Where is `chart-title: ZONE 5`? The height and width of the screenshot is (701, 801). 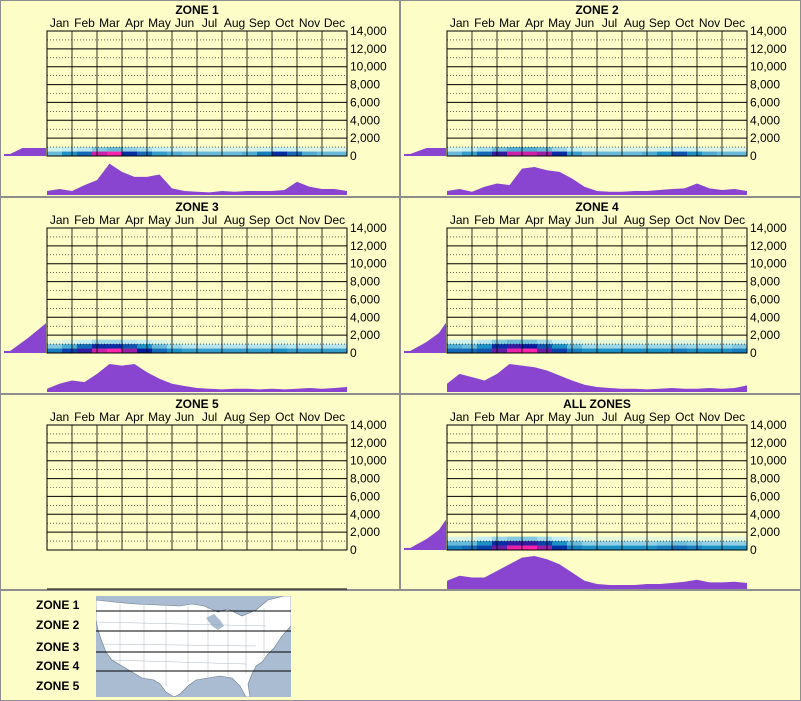 chart-title: ZONE 5 is located at coordinates (197, 404).